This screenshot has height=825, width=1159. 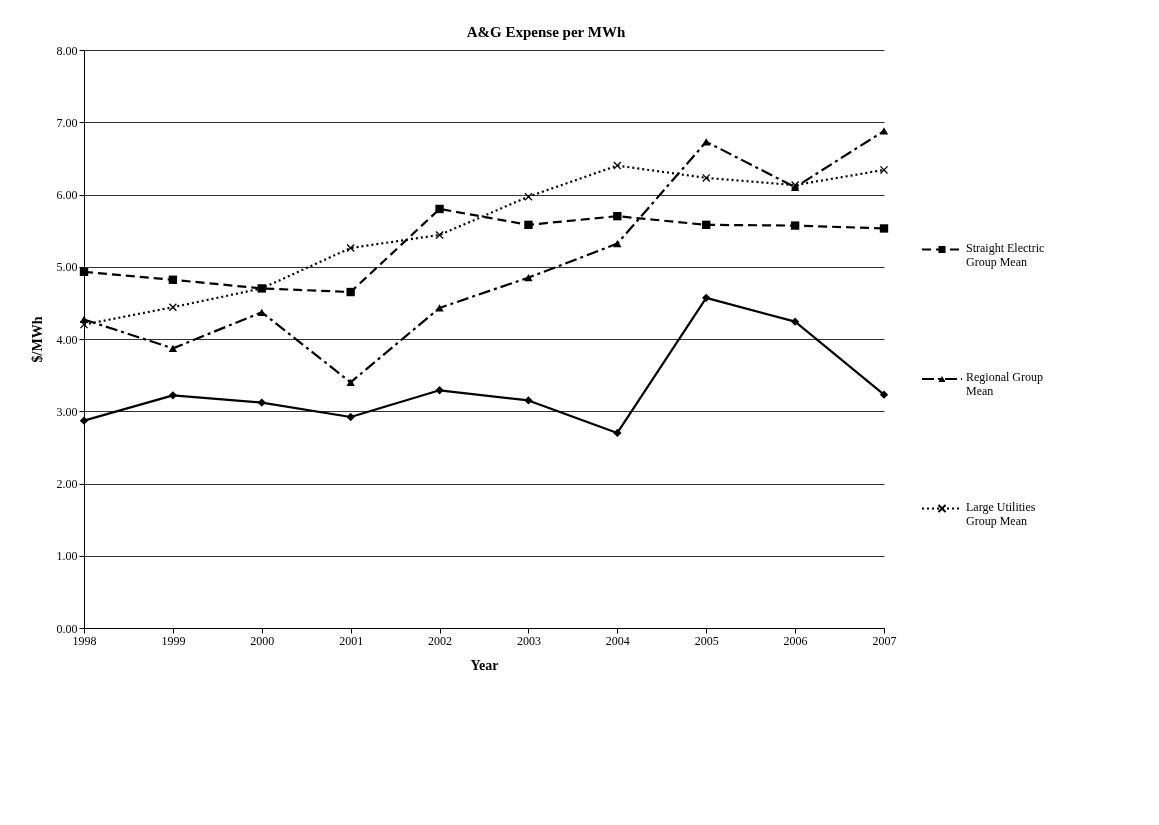 I want to click on legend-label: Straight Electric Group Mean, so click(x=1005, y=254).